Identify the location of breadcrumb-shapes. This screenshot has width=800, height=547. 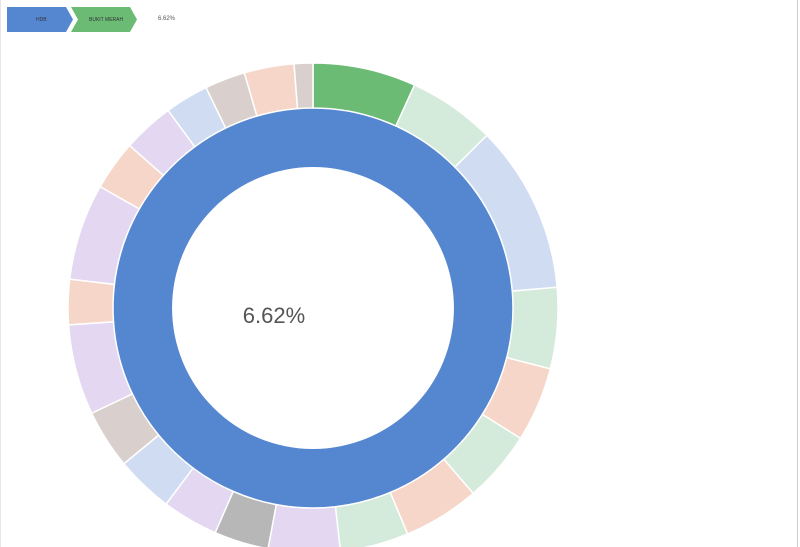
(72, 19).